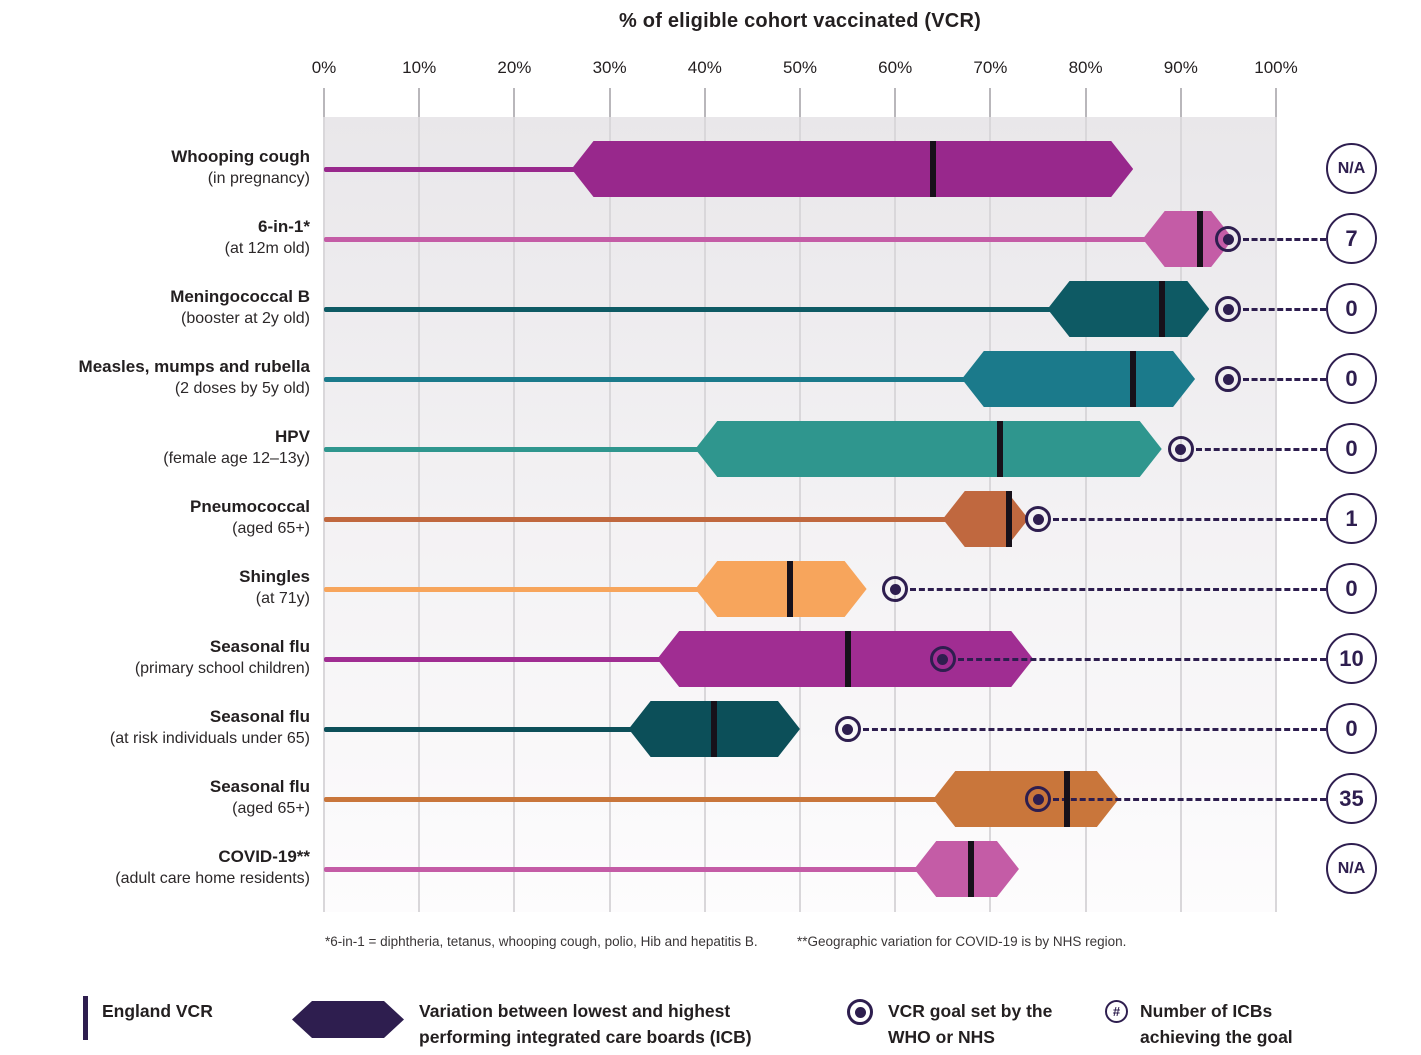  Describe the element at coordinates (704, 67) in the screenshot. I see `x-axis-tick-label: 40%` at that location.